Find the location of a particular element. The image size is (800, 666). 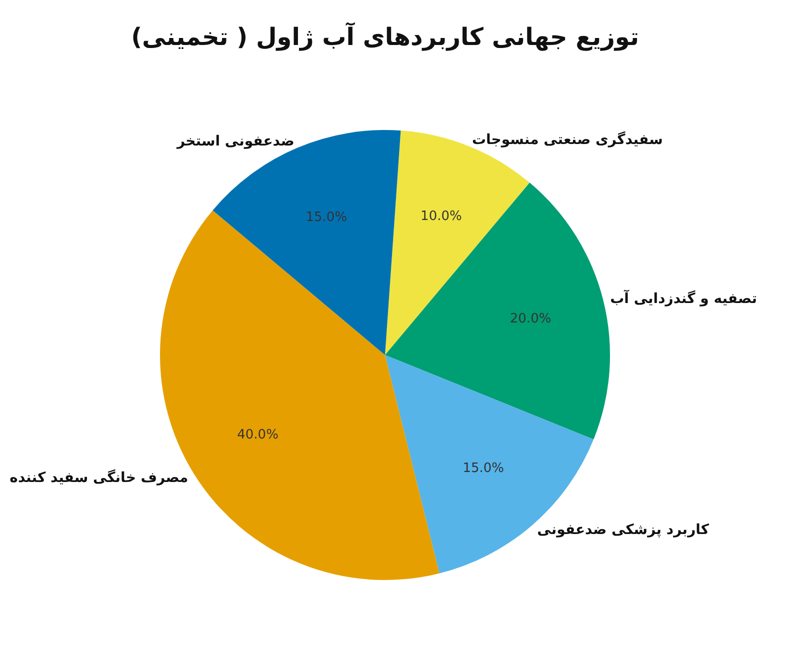

slice-label: سفیدگری صنعتی منسوجات is located at coordinates (567, 139).